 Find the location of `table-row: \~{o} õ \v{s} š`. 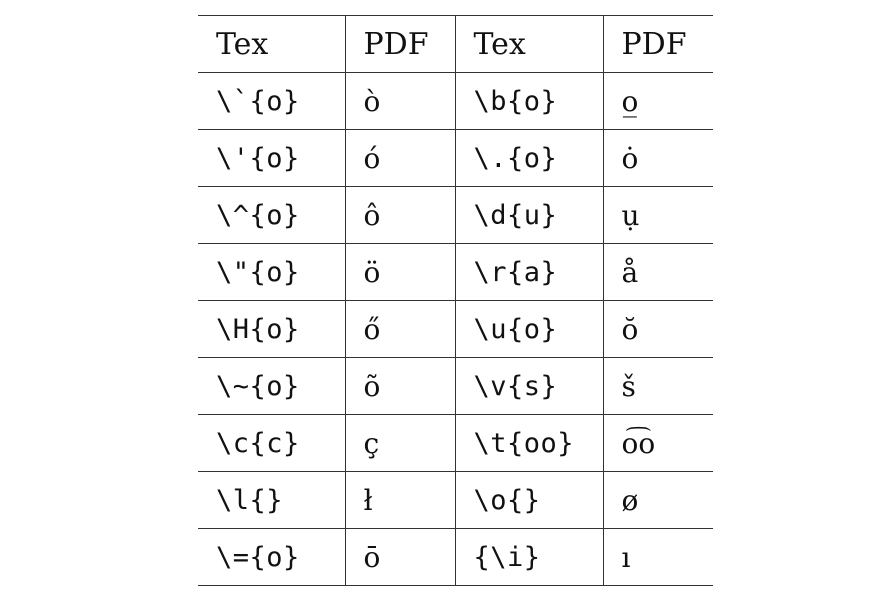

table-row: \~{o} õ \v{s} š is located at coordinates (455, 386).